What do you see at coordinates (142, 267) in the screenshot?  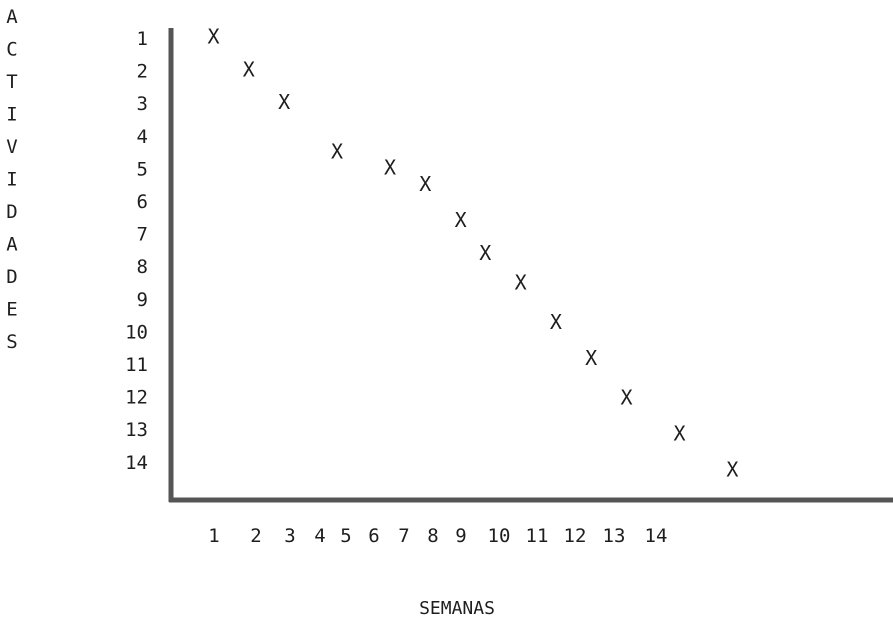 I see `y-tick-label: 8` at bounding box center [142, 267].